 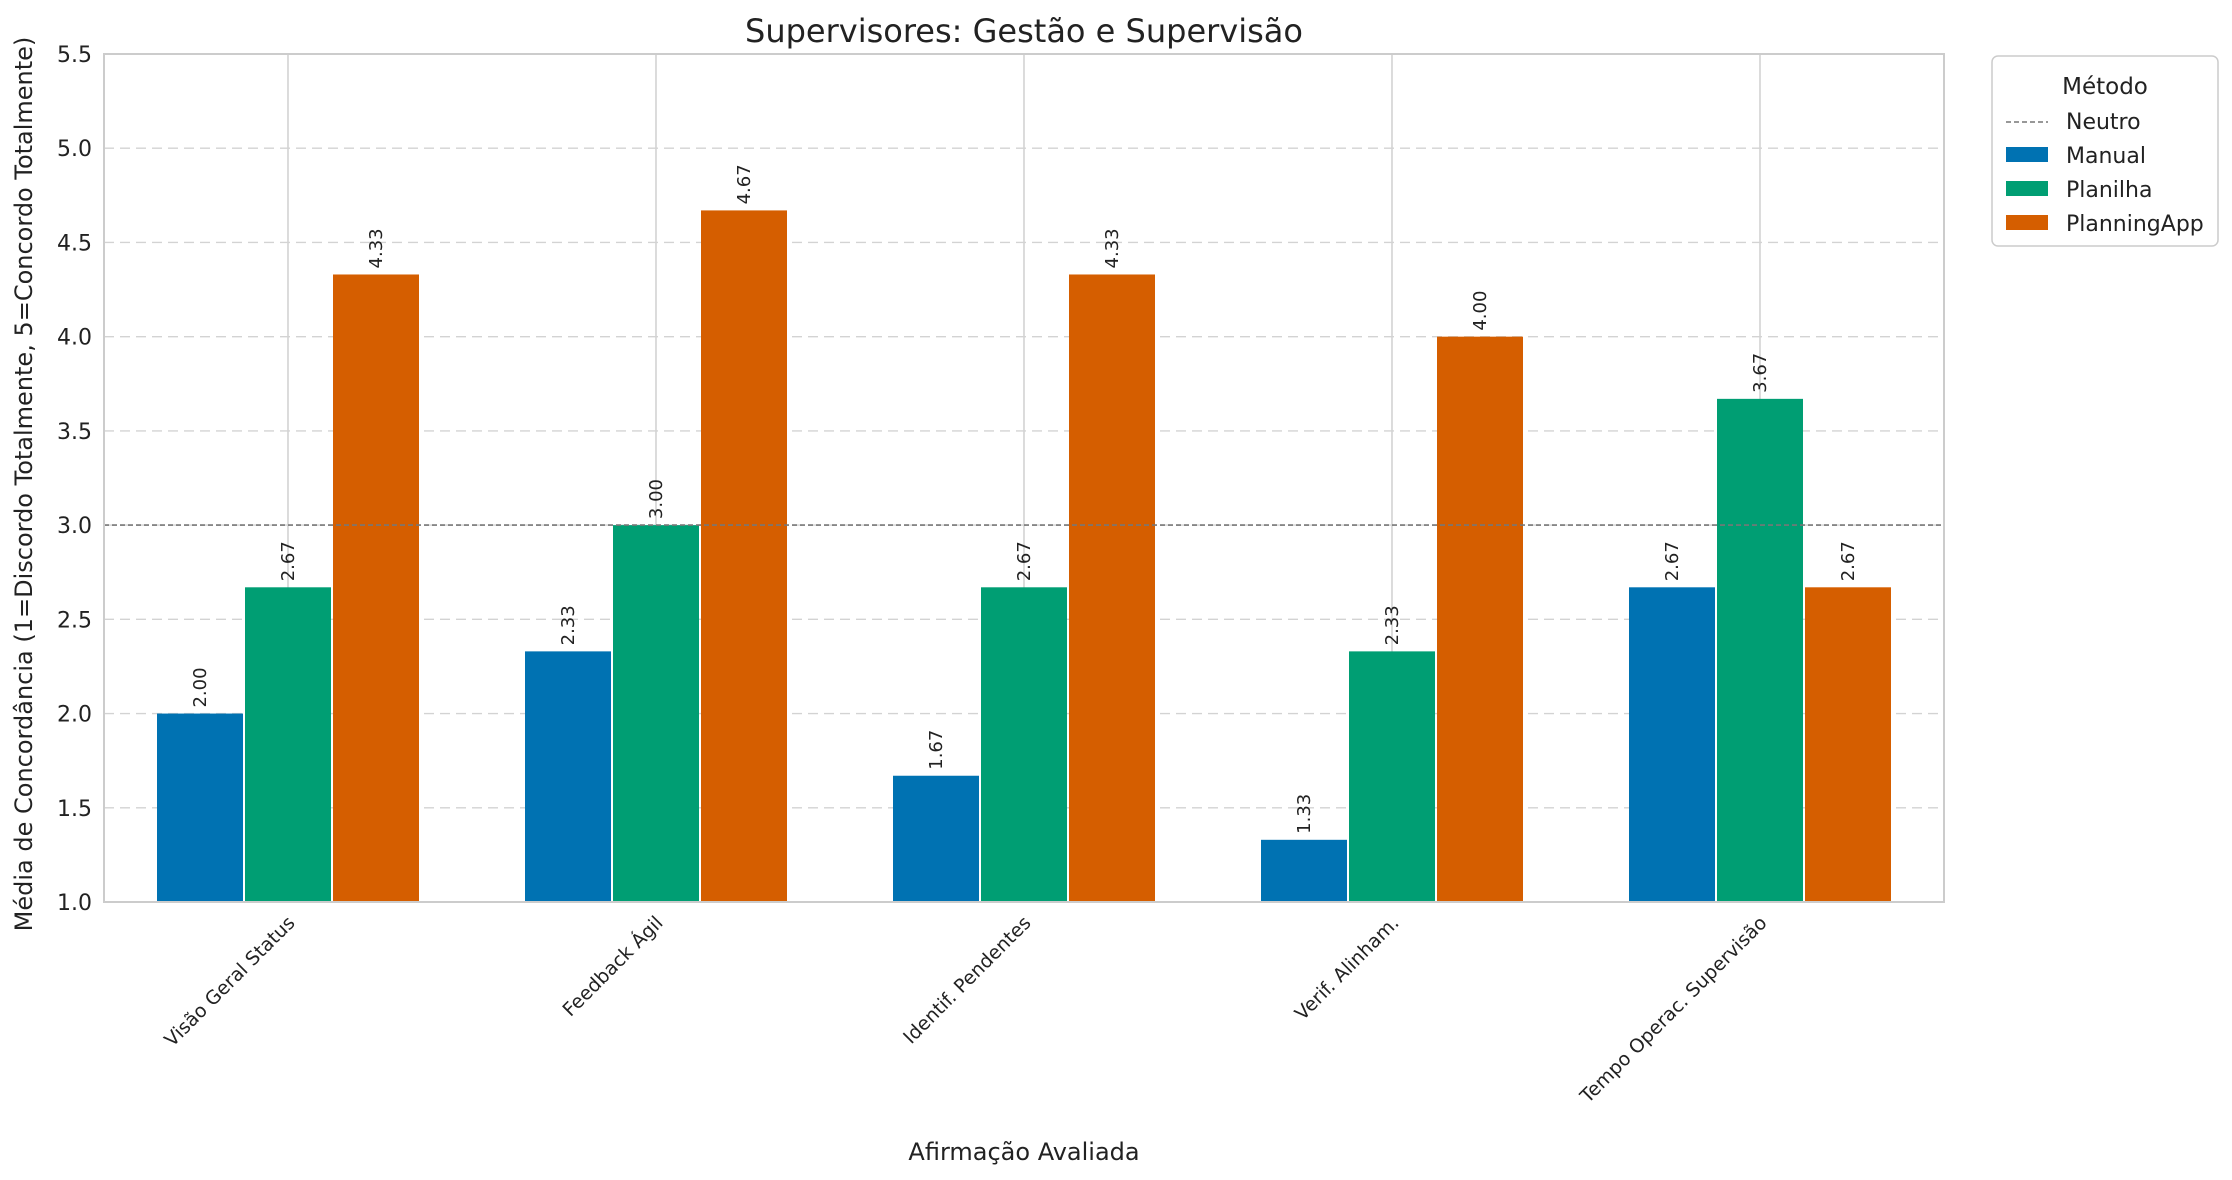 I want to click on legend-label-planningapp: PlanningApp, so click(x=2135, y=224).